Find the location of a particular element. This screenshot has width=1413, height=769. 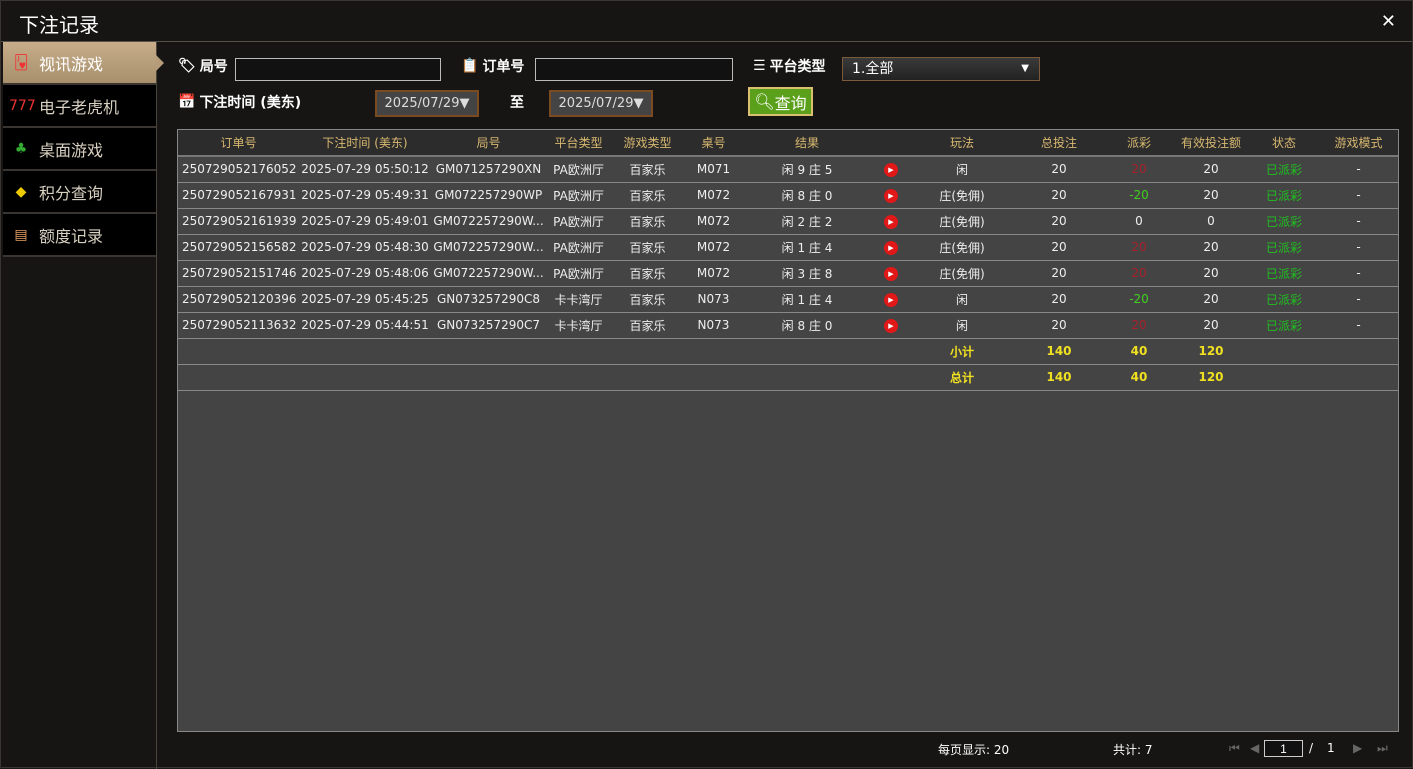

cell: GN073257290C7 is located at coordinates (488, 325).